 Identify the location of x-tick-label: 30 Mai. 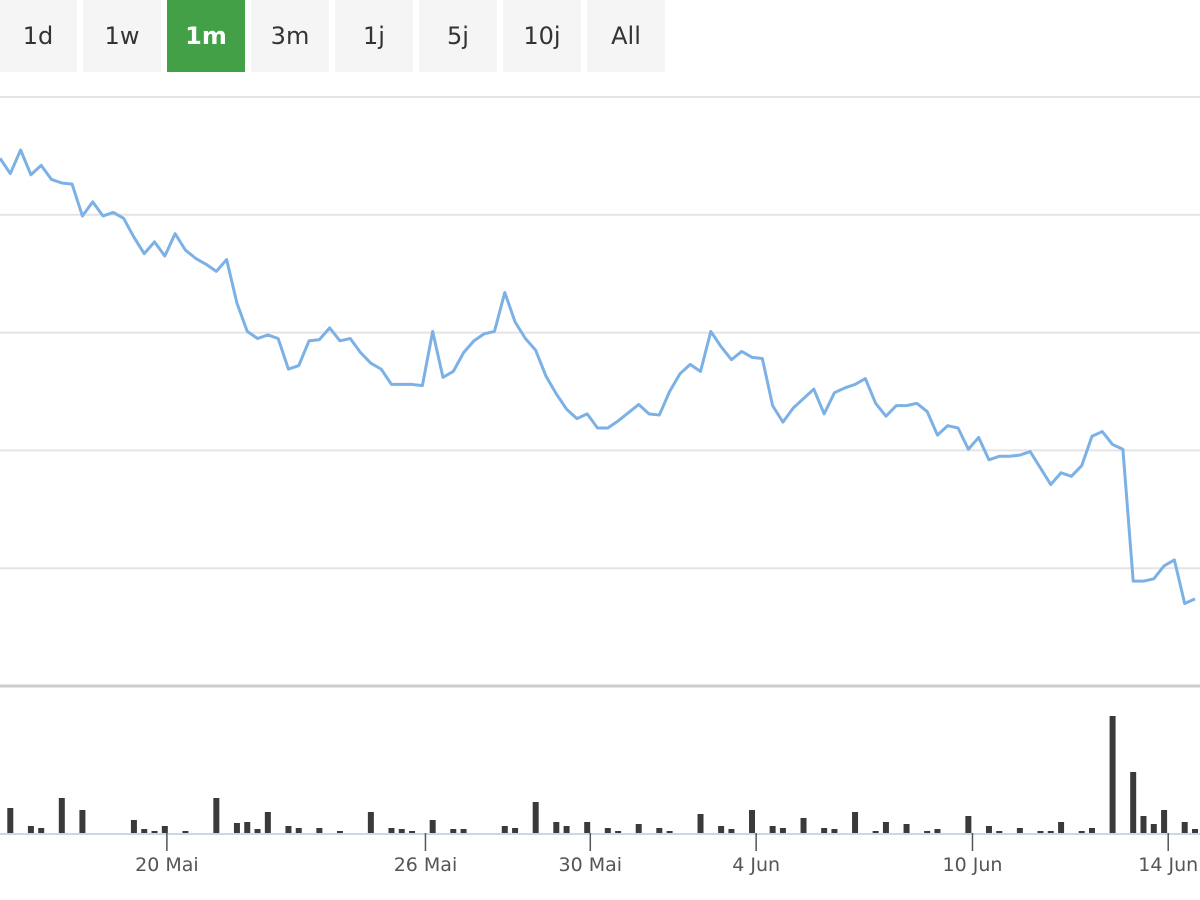
(591, 865).